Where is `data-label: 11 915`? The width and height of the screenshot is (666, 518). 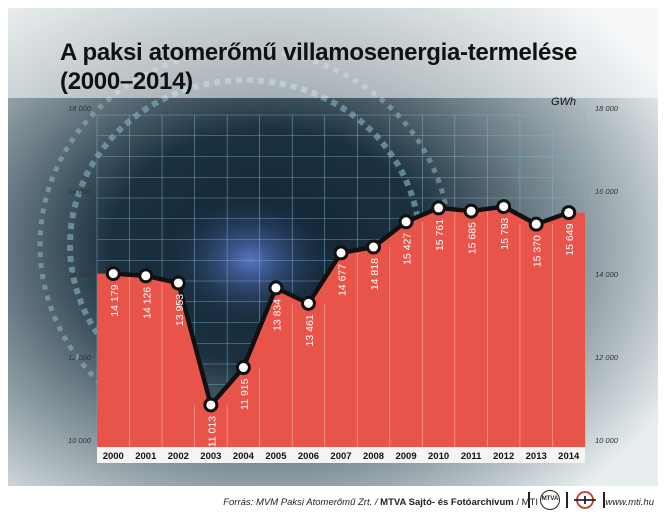
data-label: 11 915 is located at coordinates (245, 393).